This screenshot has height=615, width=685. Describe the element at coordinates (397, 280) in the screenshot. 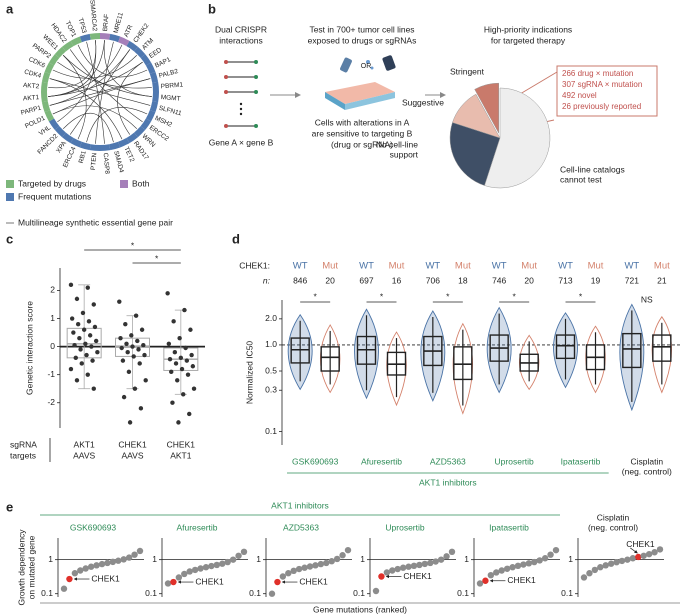

I see `n-label: 16` at that location.